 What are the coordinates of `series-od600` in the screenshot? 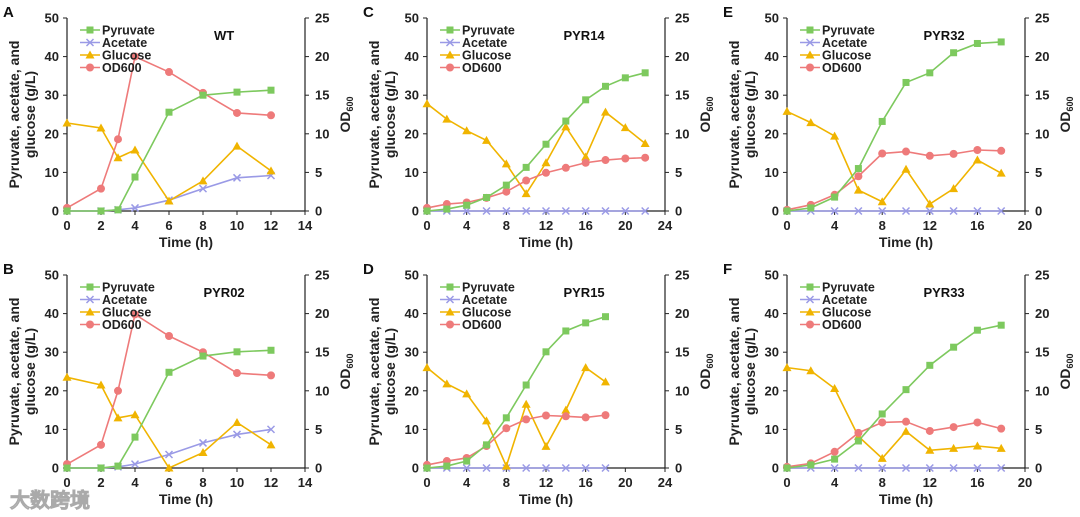 It's located at (169, 132).